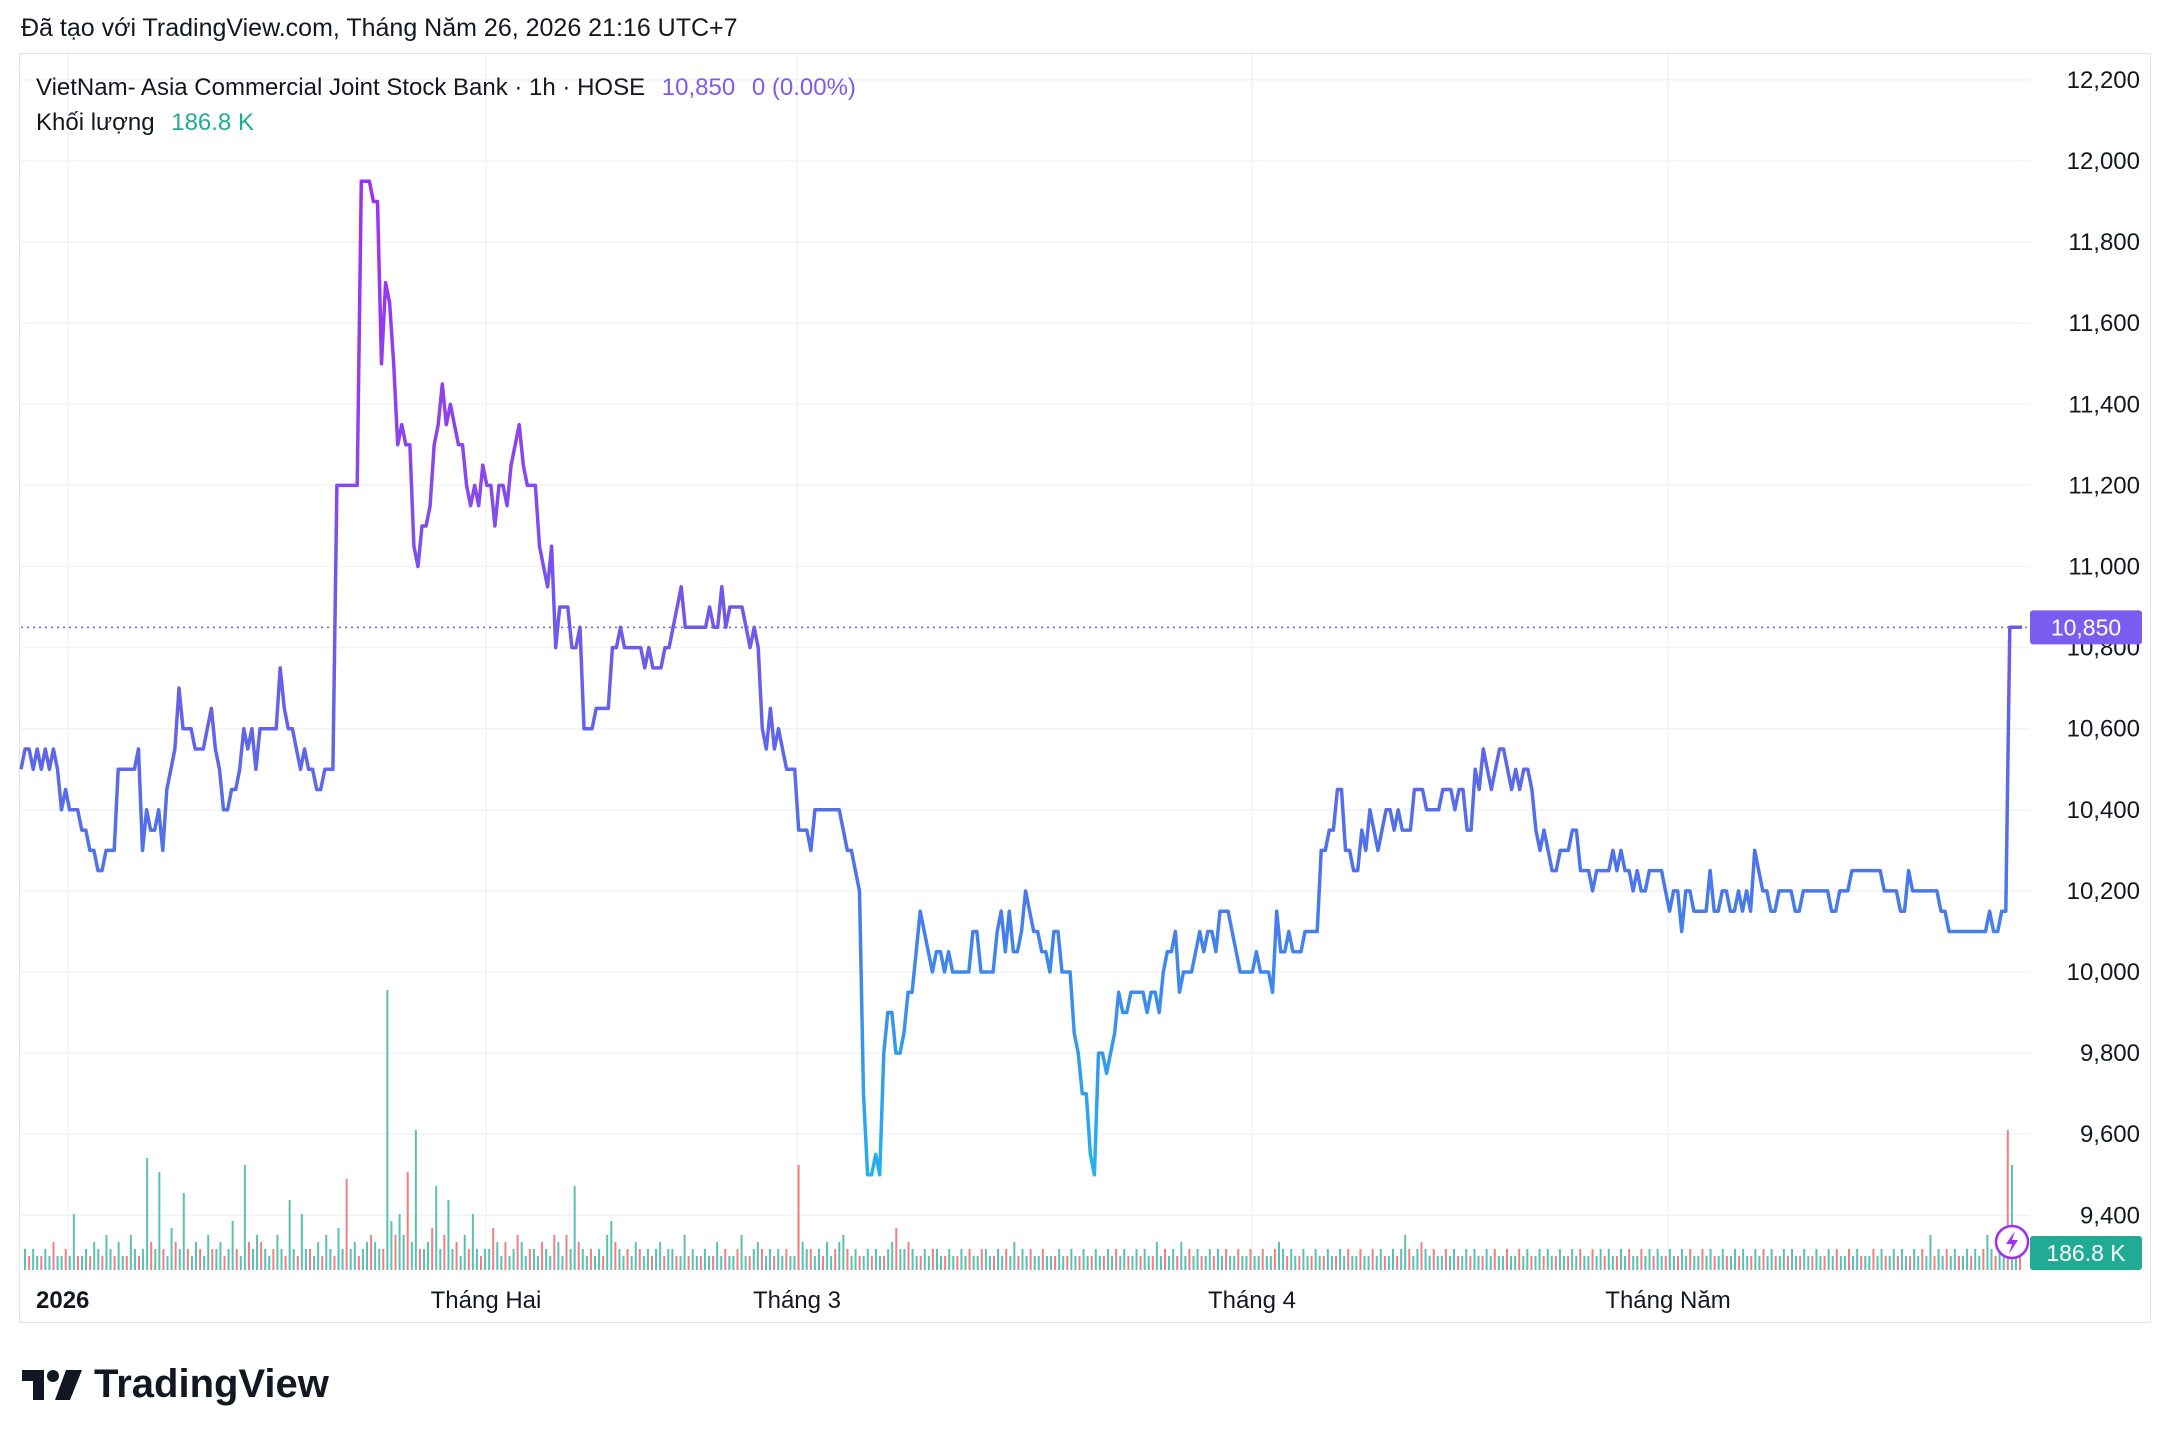  What do you see at coordinates (2086, 1253) in the screenshot?
I see `volume-badge-label: 186.8 K` at bounding box center [2086, 1253].